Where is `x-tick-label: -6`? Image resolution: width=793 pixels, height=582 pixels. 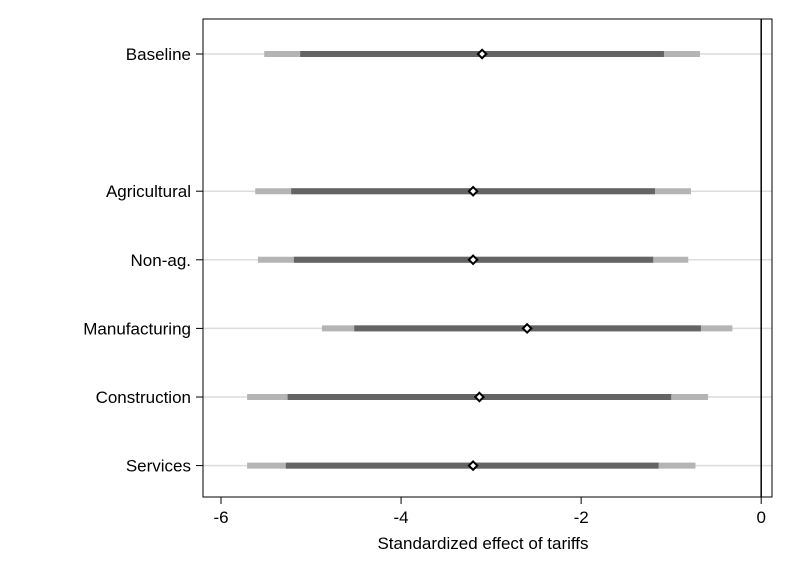
x-tick-label: -6 is located at coordinates (220, 517).